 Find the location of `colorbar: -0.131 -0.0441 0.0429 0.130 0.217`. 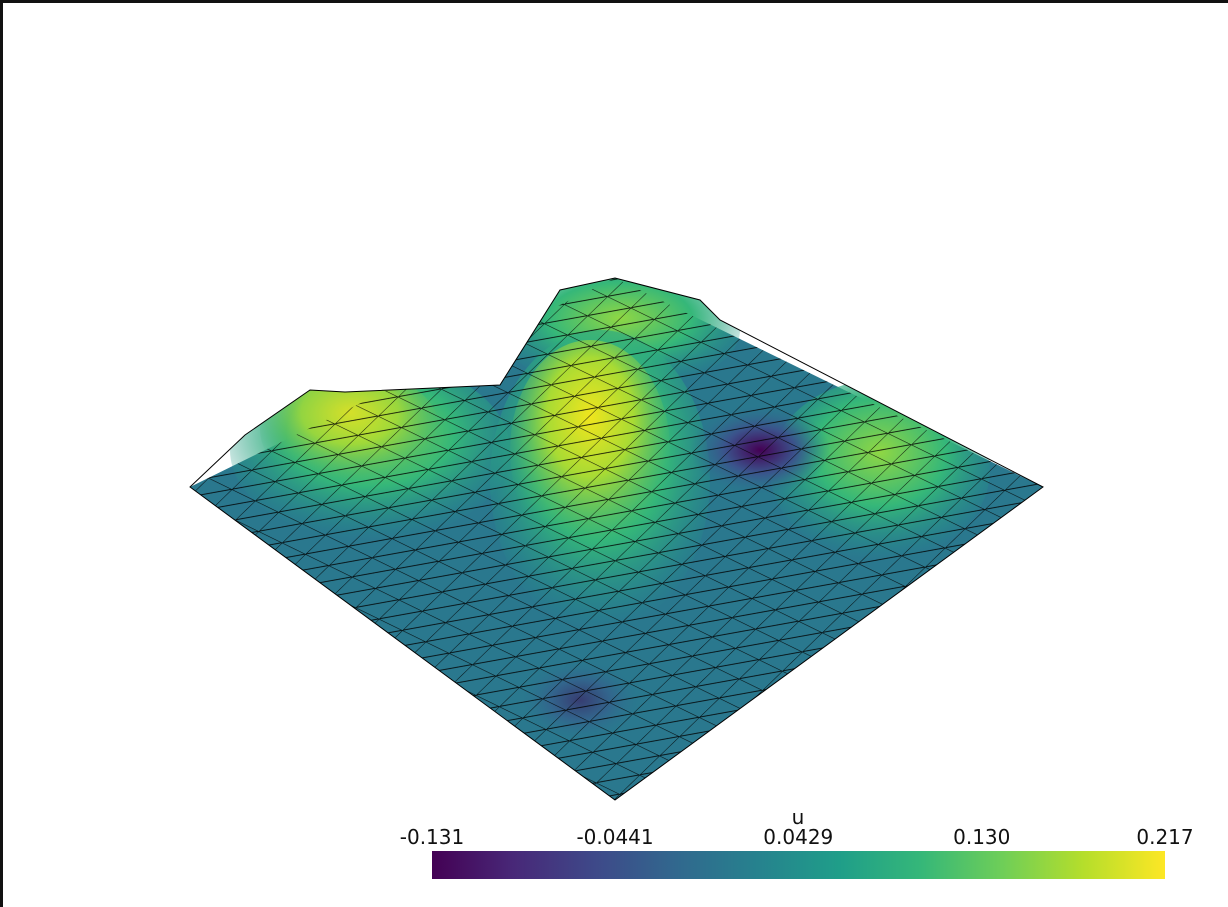

colorbar: -0.131 -0.0441 0.0429 0.130 0.217 is located at coordinates (797, 852).